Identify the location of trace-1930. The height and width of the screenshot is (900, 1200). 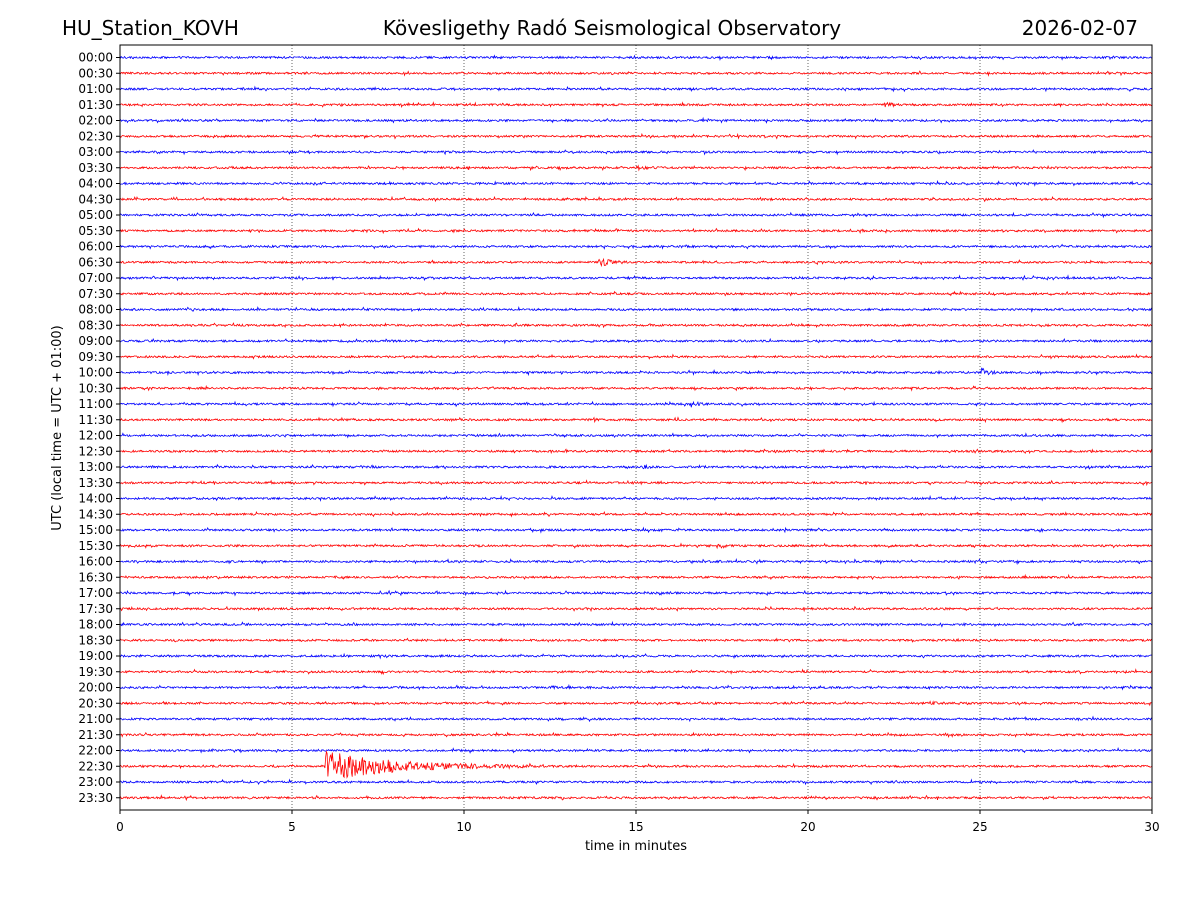
(636, 672).